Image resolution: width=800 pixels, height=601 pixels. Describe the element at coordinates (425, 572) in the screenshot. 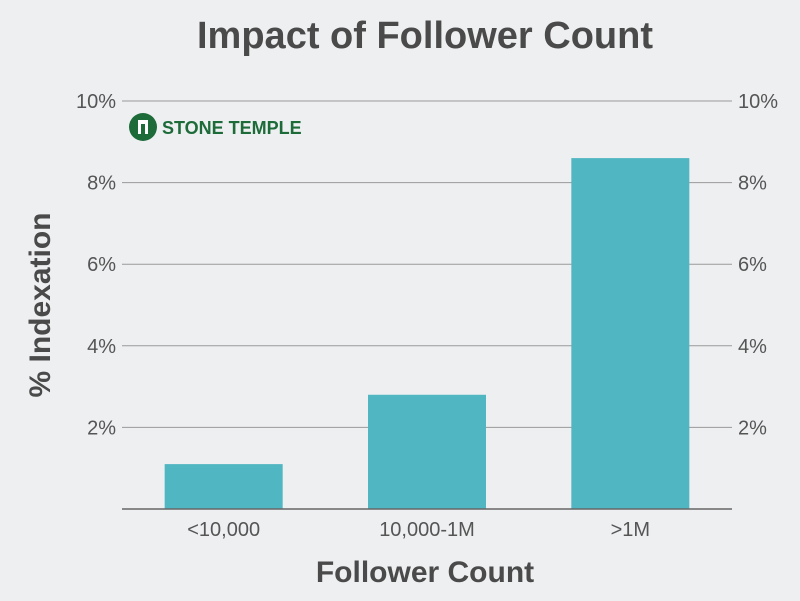

I see `x-axis-title: Follower Count` at that location.